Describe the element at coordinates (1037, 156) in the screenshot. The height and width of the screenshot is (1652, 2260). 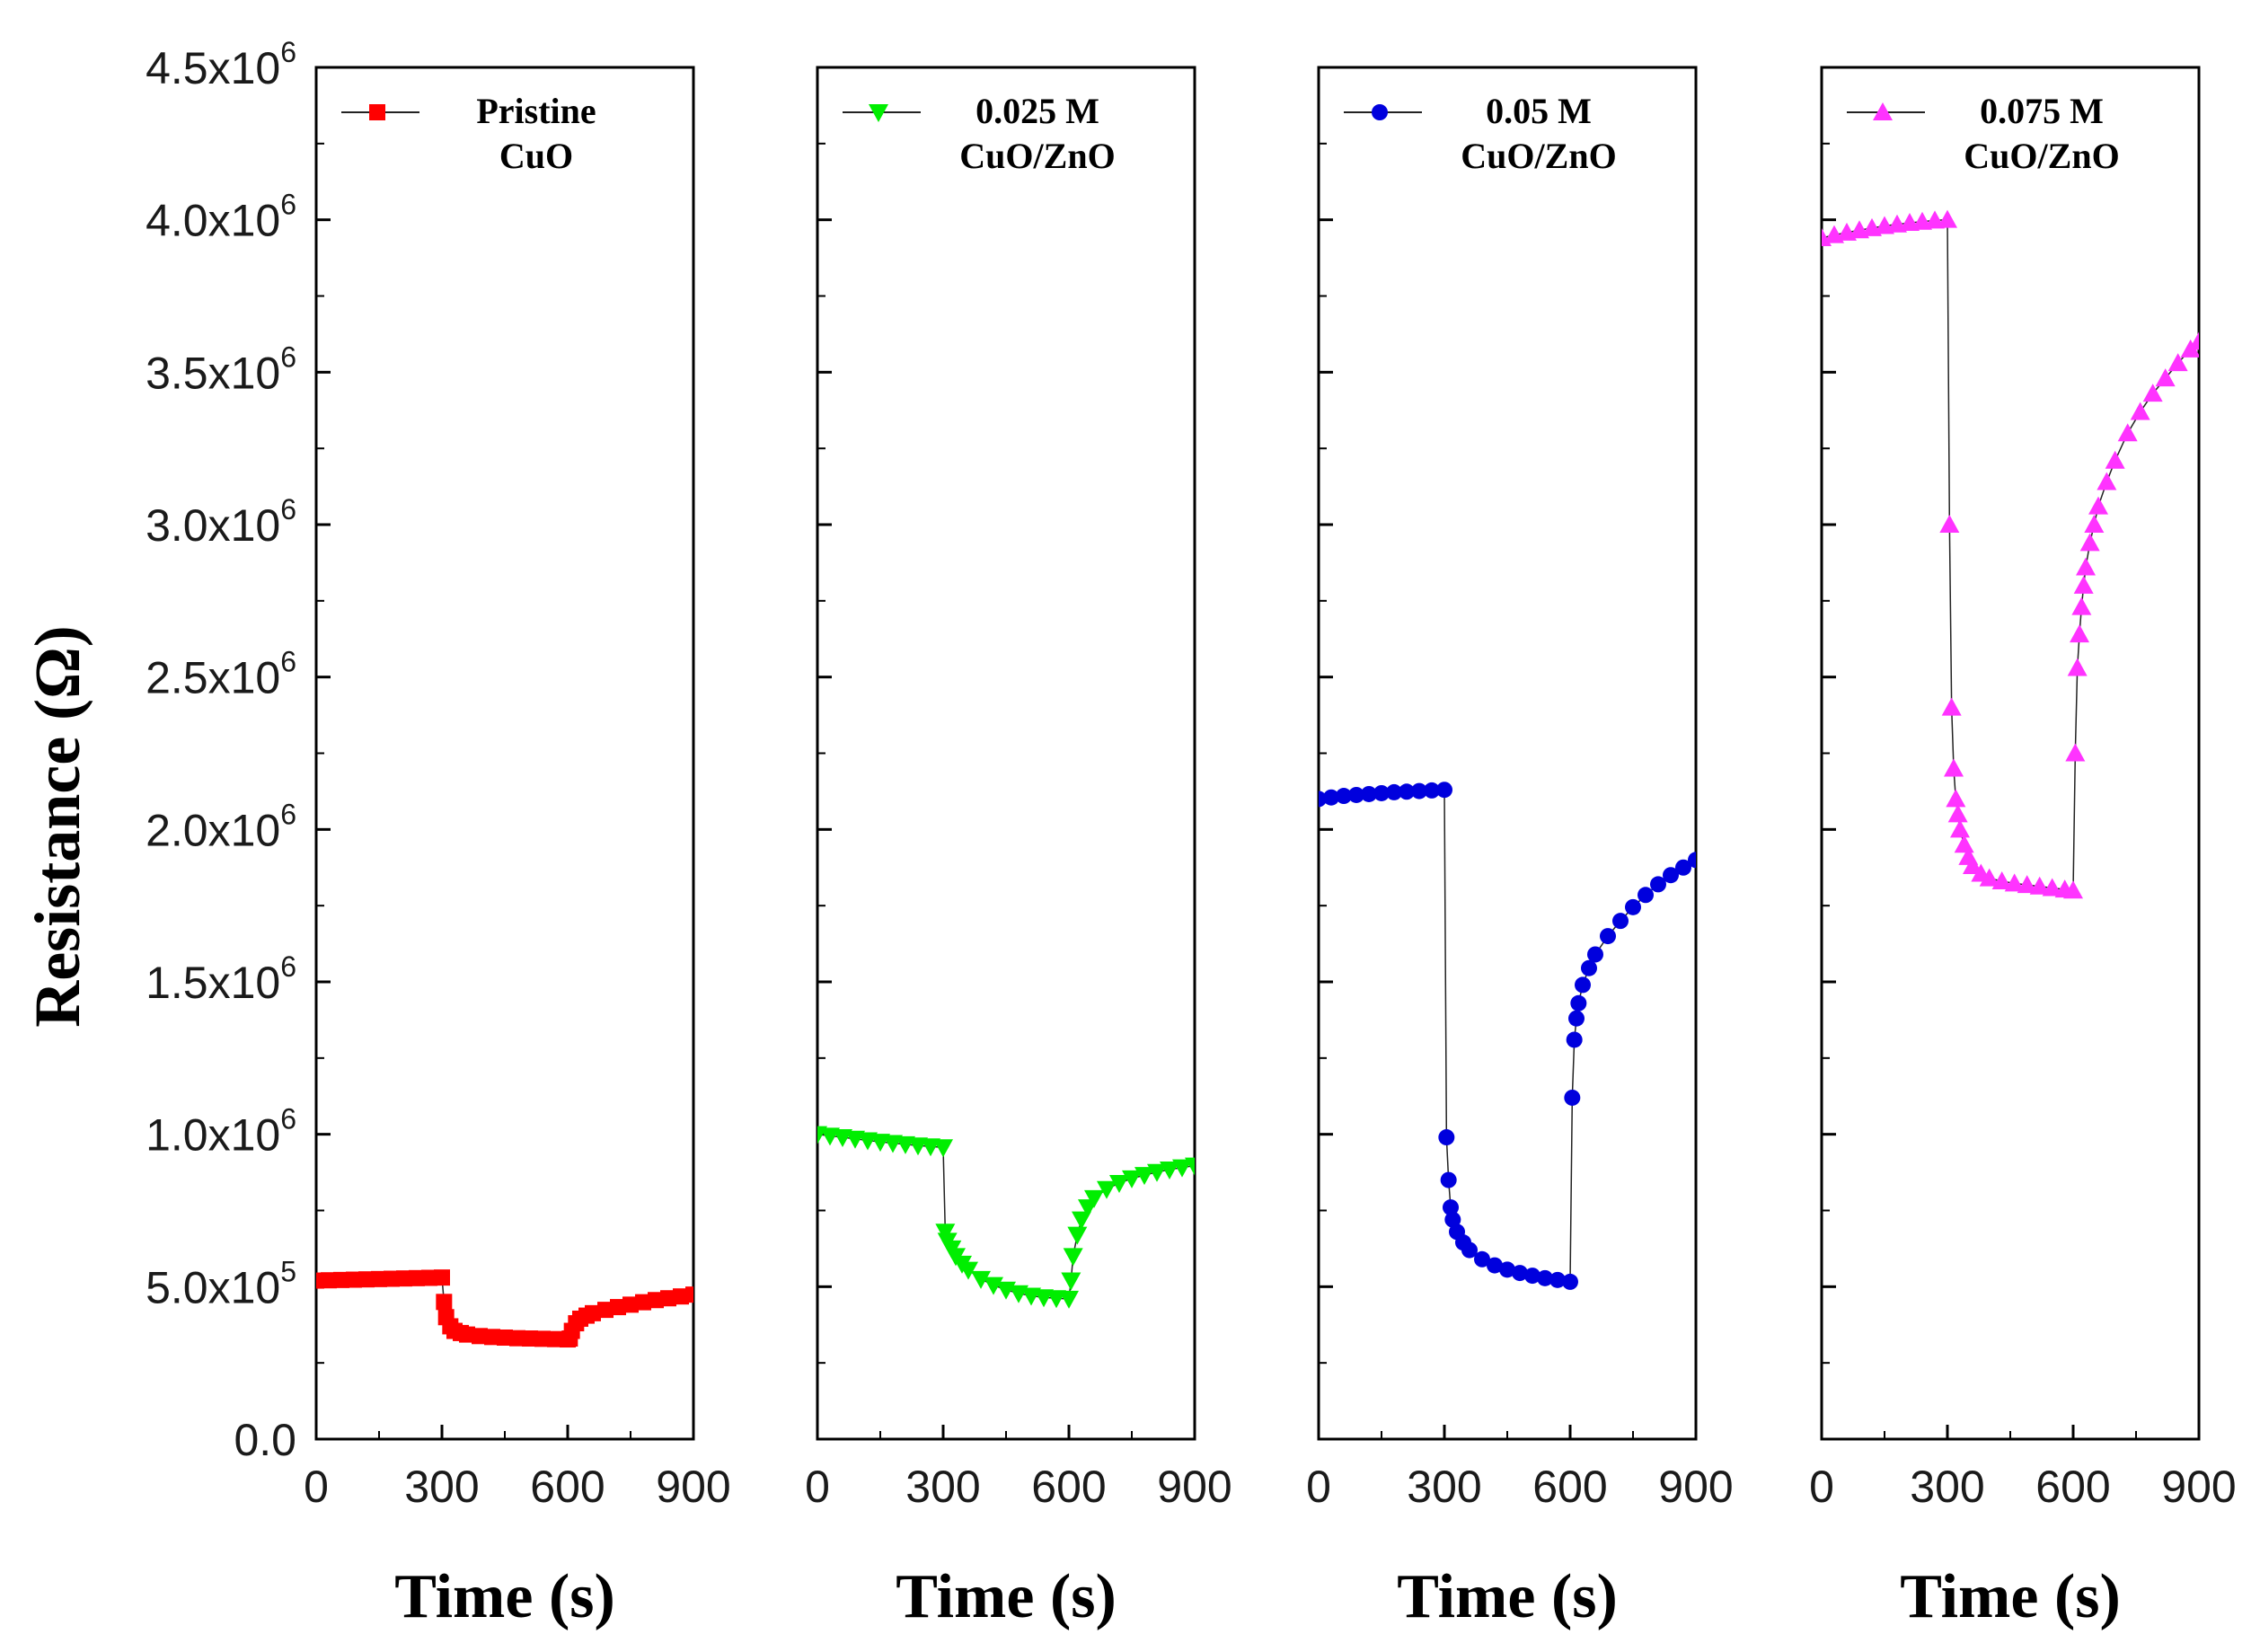
I see `legend-label-line2: CuO/ZnO` at that location.